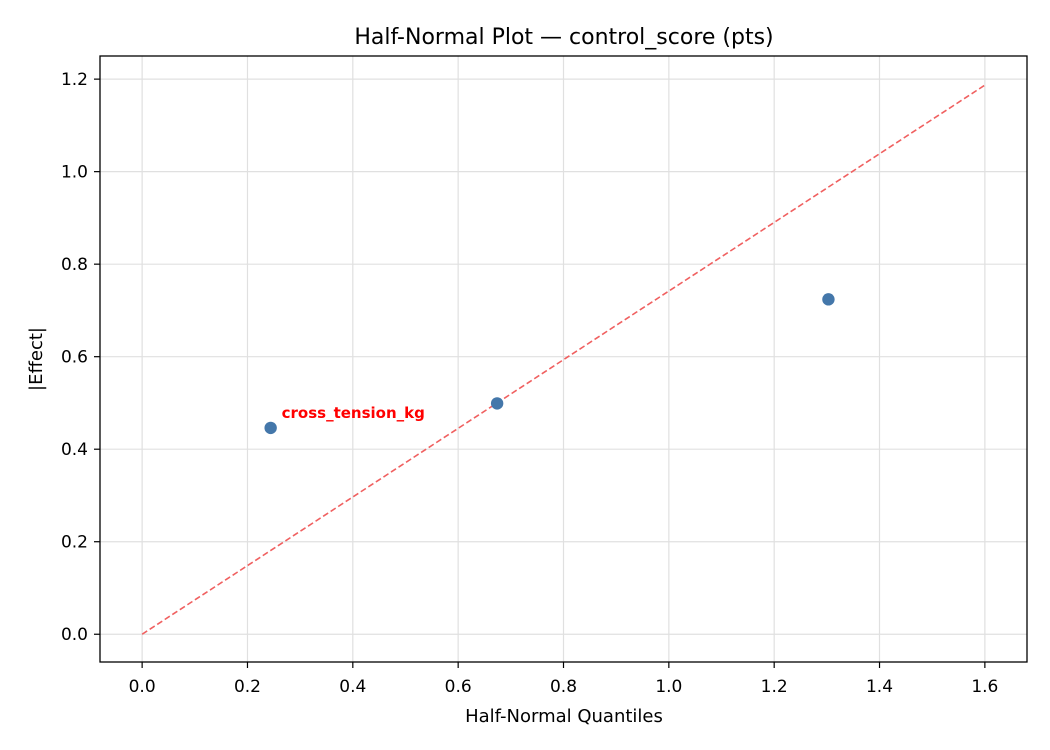 This screenshot has width=1050, height=750. What do you see at coordinates (774, 687) in the screenshot?
I see `x-tick-label: 1.2` at bounding box center [774, 687].